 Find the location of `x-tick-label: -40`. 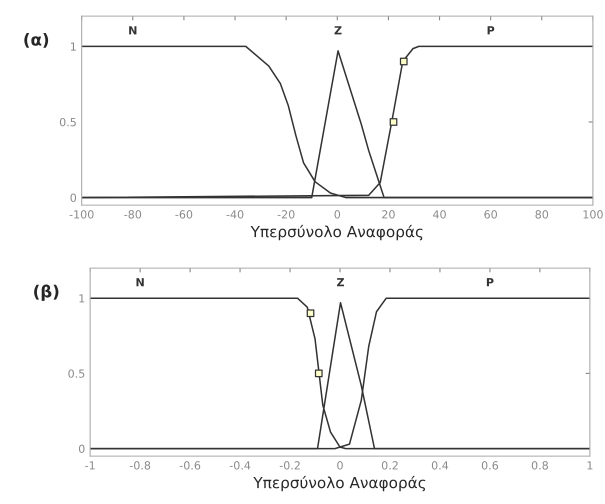

x-tick-label: -40 is located at coordinates (235, 214).